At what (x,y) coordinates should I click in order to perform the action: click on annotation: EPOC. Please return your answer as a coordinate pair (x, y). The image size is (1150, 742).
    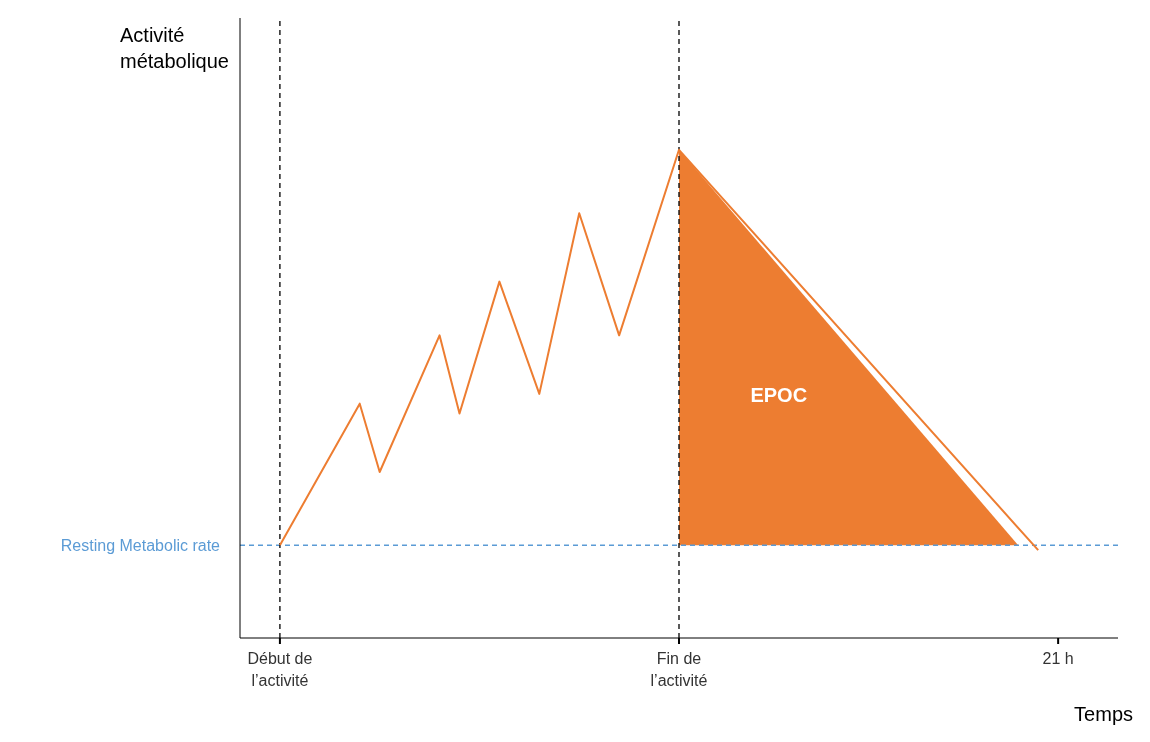
    Looking at the image, I should click on (779, 395).